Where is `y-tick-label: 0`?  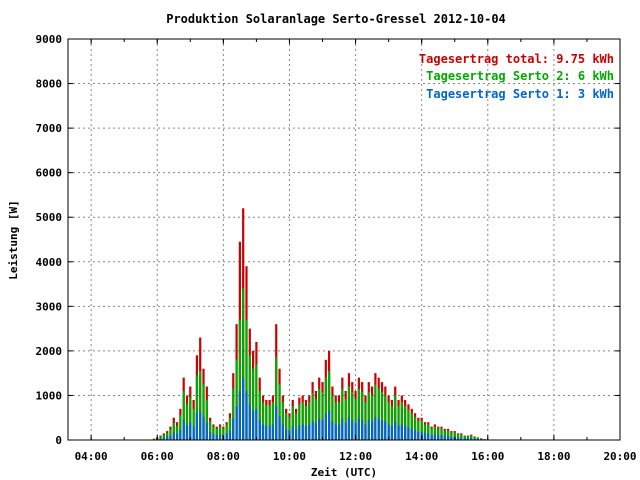 y-tick-label: 0 is located at coordinates (58, 440).